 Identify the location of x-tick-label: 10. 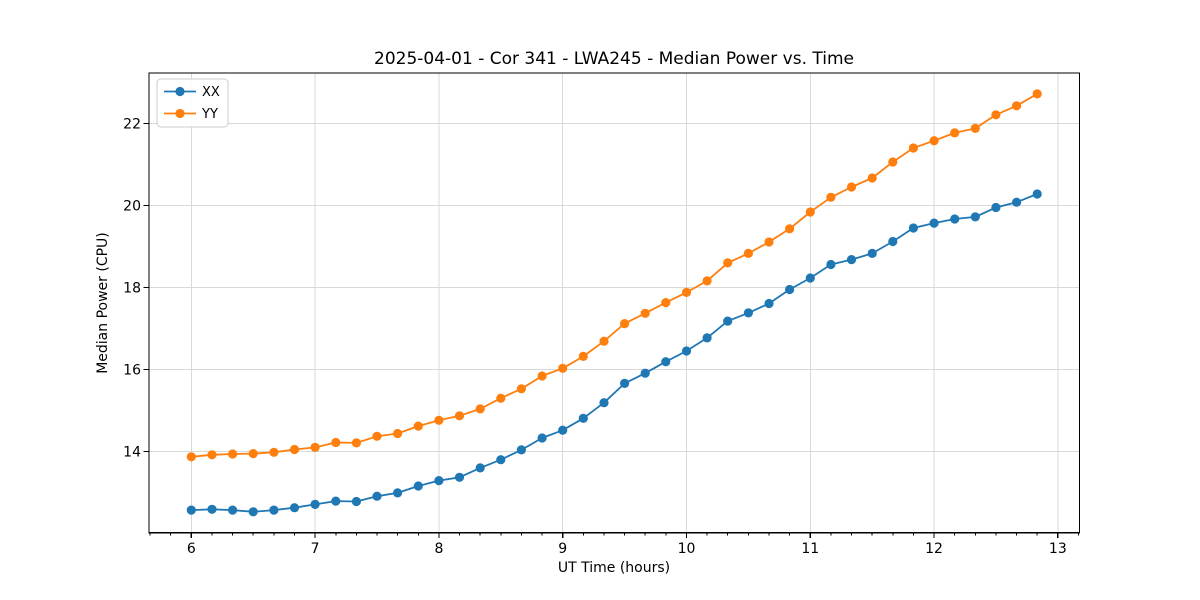
(687, 549).